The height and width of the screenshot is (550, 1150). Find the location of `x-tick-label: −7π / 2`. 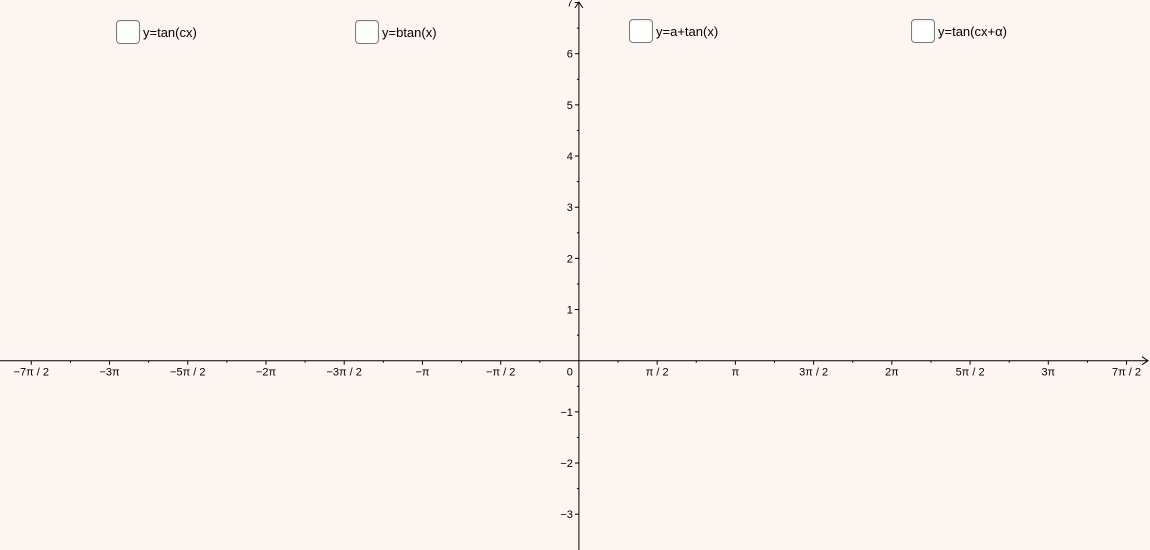

x-tick-label: −7π / 2 is located at coordinates (31, 373).